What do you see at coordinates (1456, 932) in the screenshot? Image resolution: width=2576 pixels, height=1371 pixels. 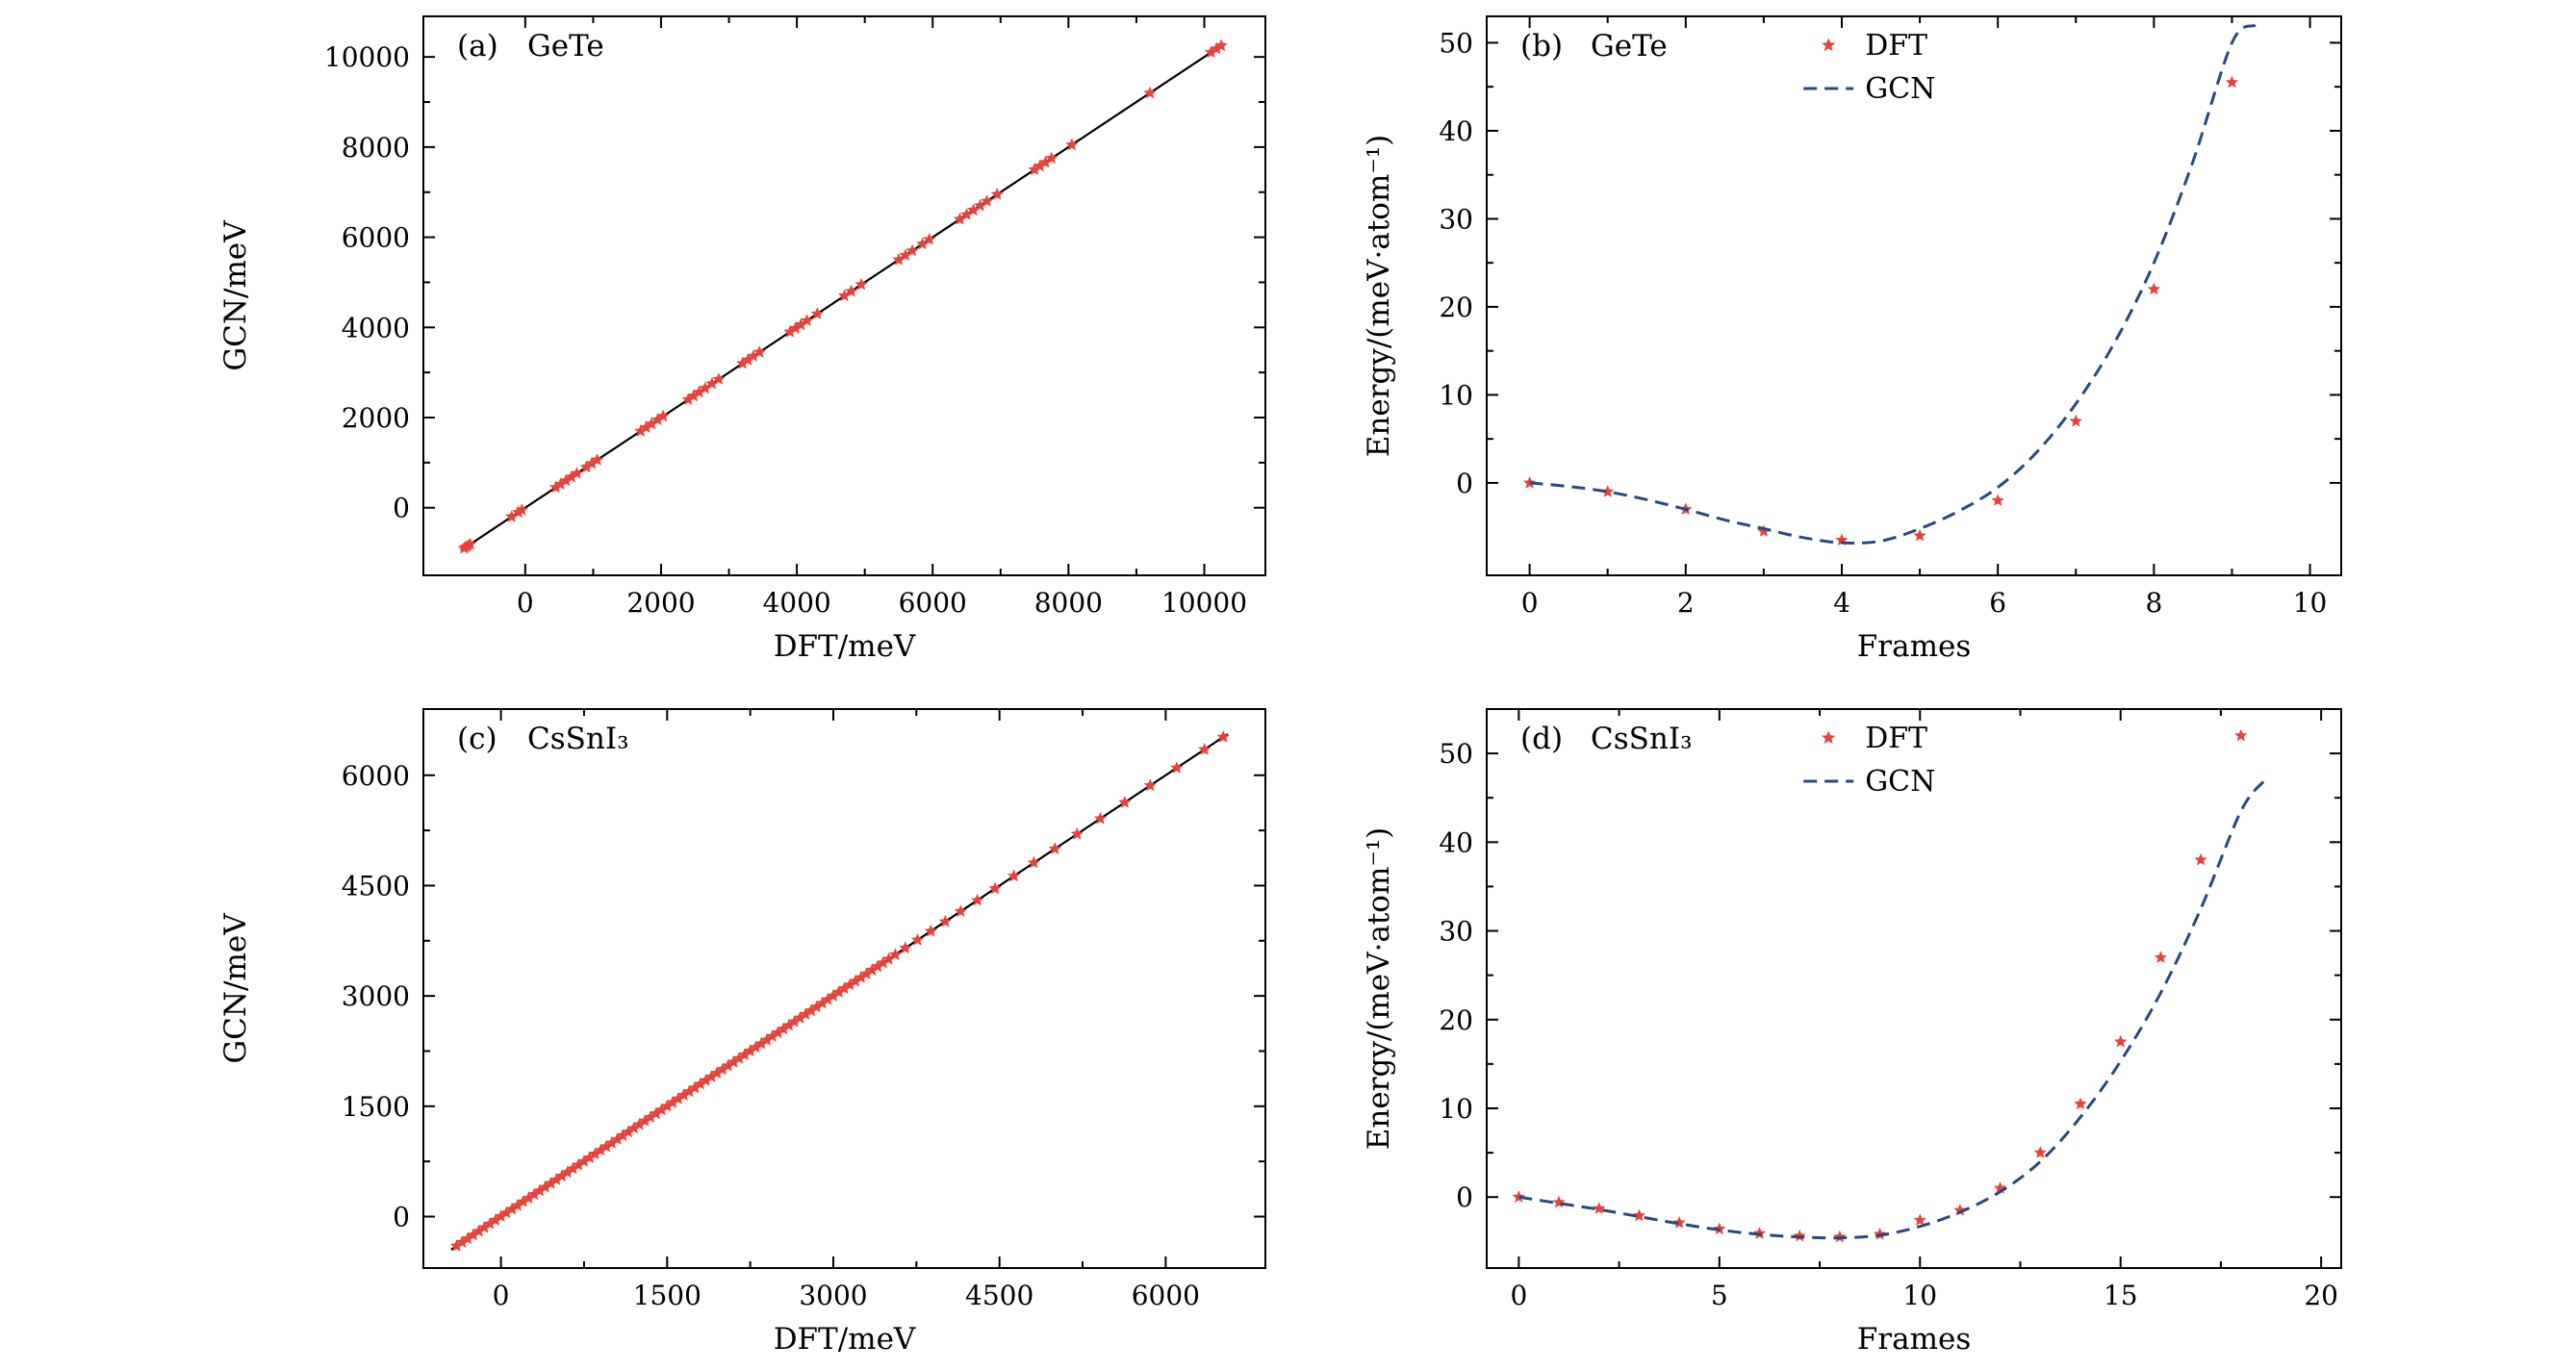 I see `y-tick-label: 30` at bounding box center [1456, 932].